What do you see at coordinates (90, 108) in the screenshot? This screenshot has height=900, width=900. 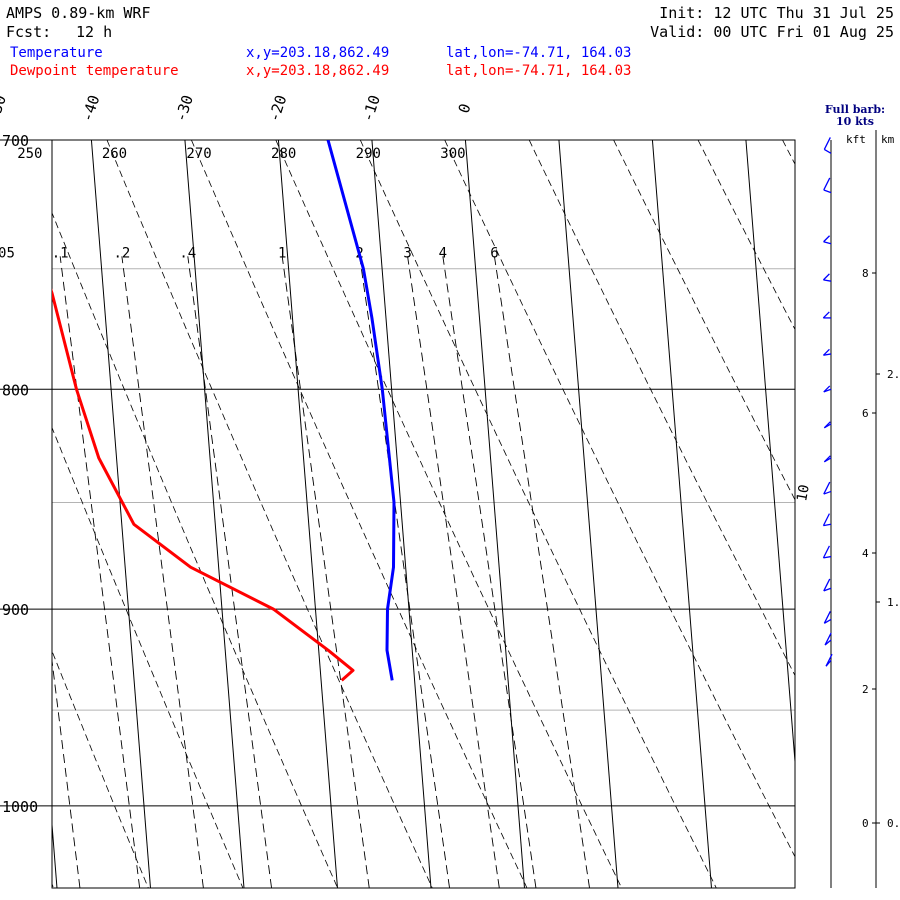 I see `temperature-tick-label: -40` at bounding box center [90, 108].